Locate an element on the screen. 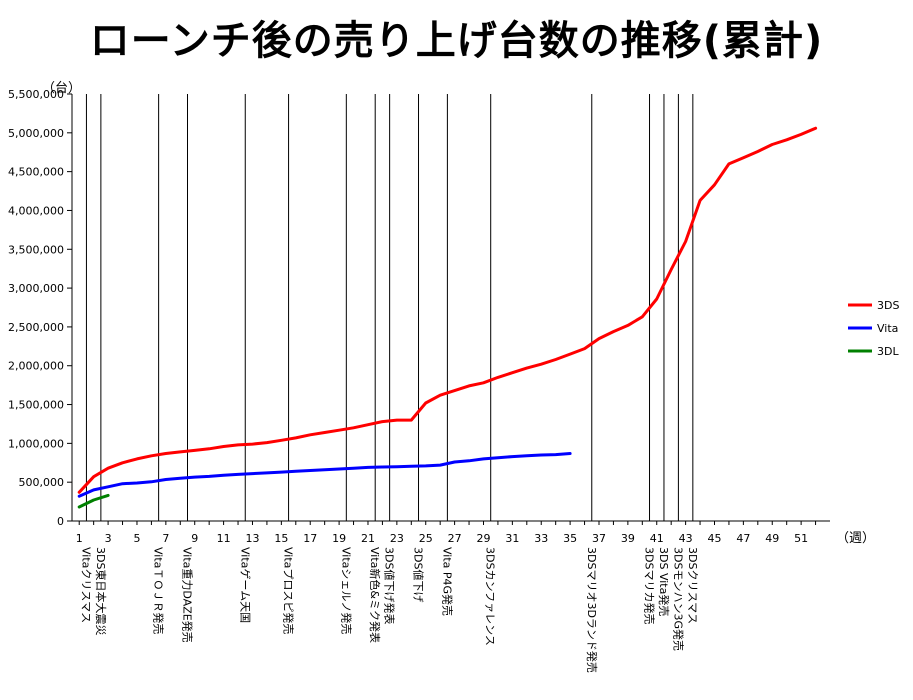 This screenshot has height=700, width=913. event-label: Vita P4G発売 is located at coordinates (447, 581).